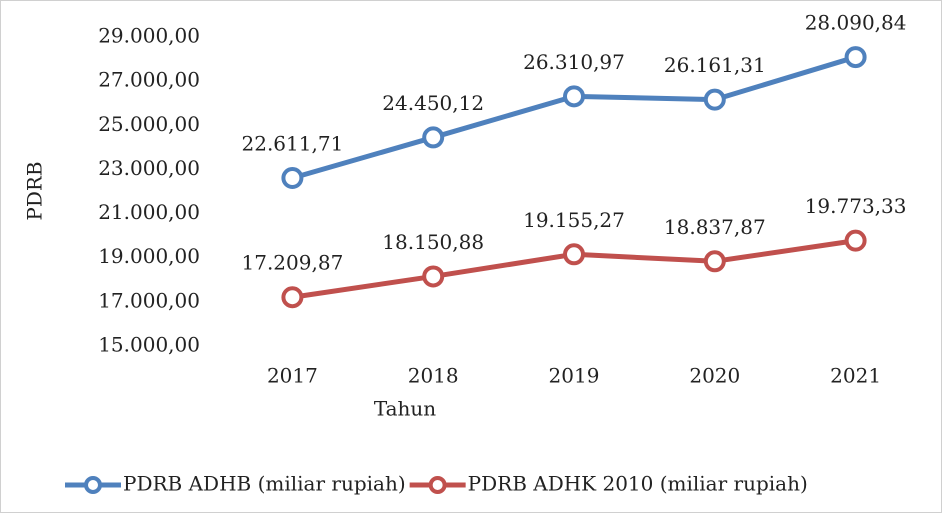 This screenshot has height=513, width=942. What do you see at coordinates (149, 168) in the screenshot?
I see `y-tick-label: 23.000,00` at bounding box center [149, 168].